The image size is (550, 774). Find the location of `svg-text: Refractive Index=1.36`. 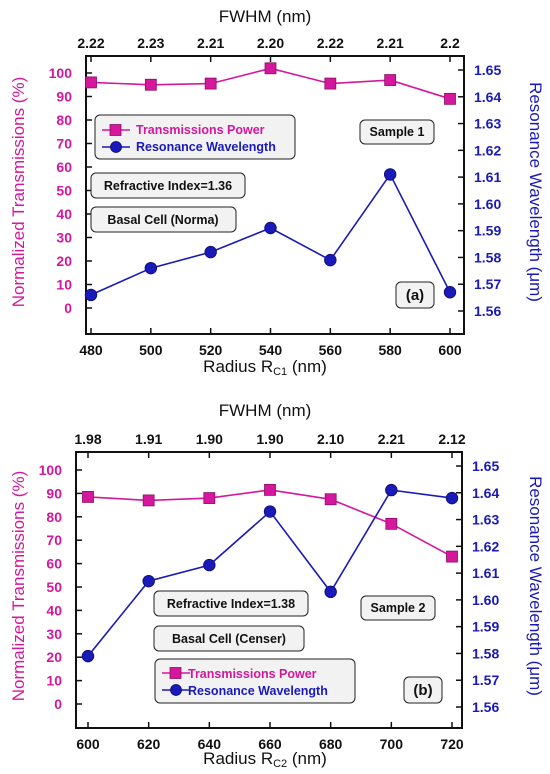

svg-text: Refractive Index=1.36 is located at coordinates (168, 186).